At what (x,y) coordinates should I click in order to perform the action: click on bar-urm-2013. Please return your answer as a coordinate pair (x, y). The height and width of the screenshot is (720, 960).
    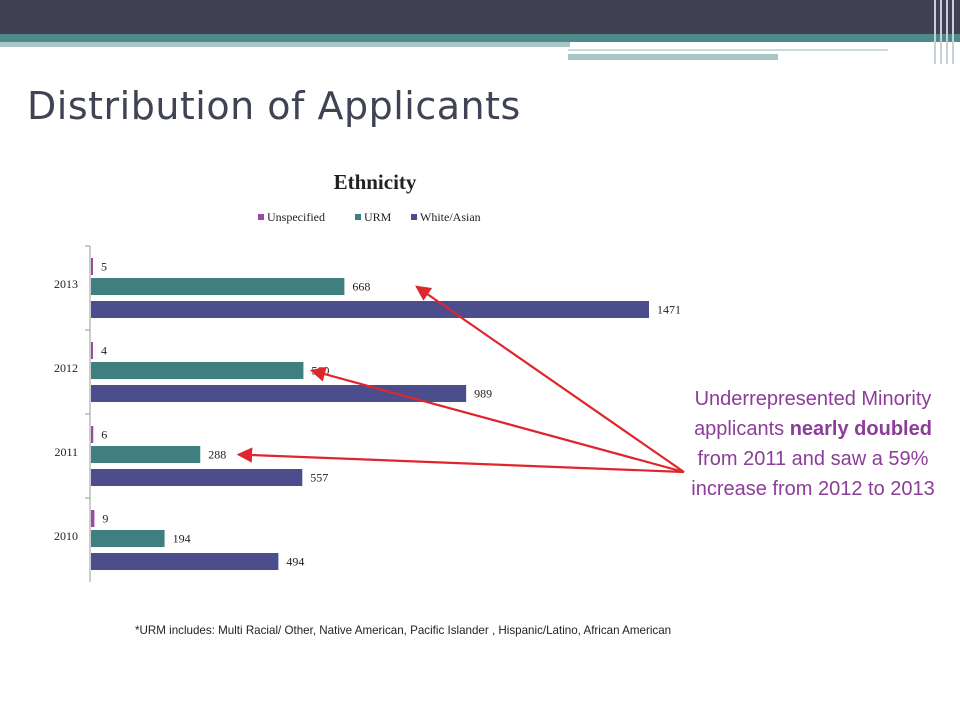
    Looking at the image, I should click on (218, 286).